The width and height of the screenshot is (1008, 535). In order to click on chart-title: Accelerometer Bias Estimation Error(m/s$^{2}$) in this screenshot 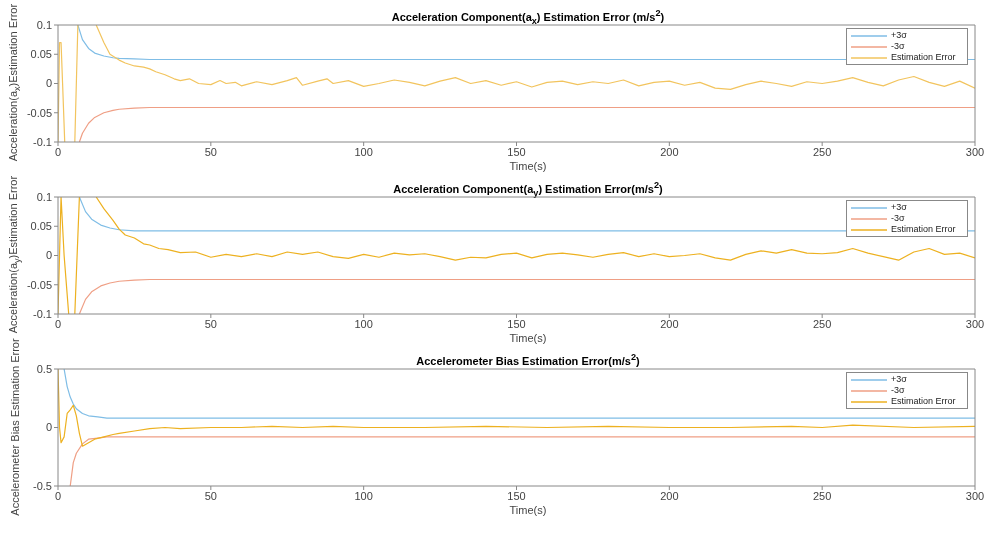, I will do `click(528, 359)`.